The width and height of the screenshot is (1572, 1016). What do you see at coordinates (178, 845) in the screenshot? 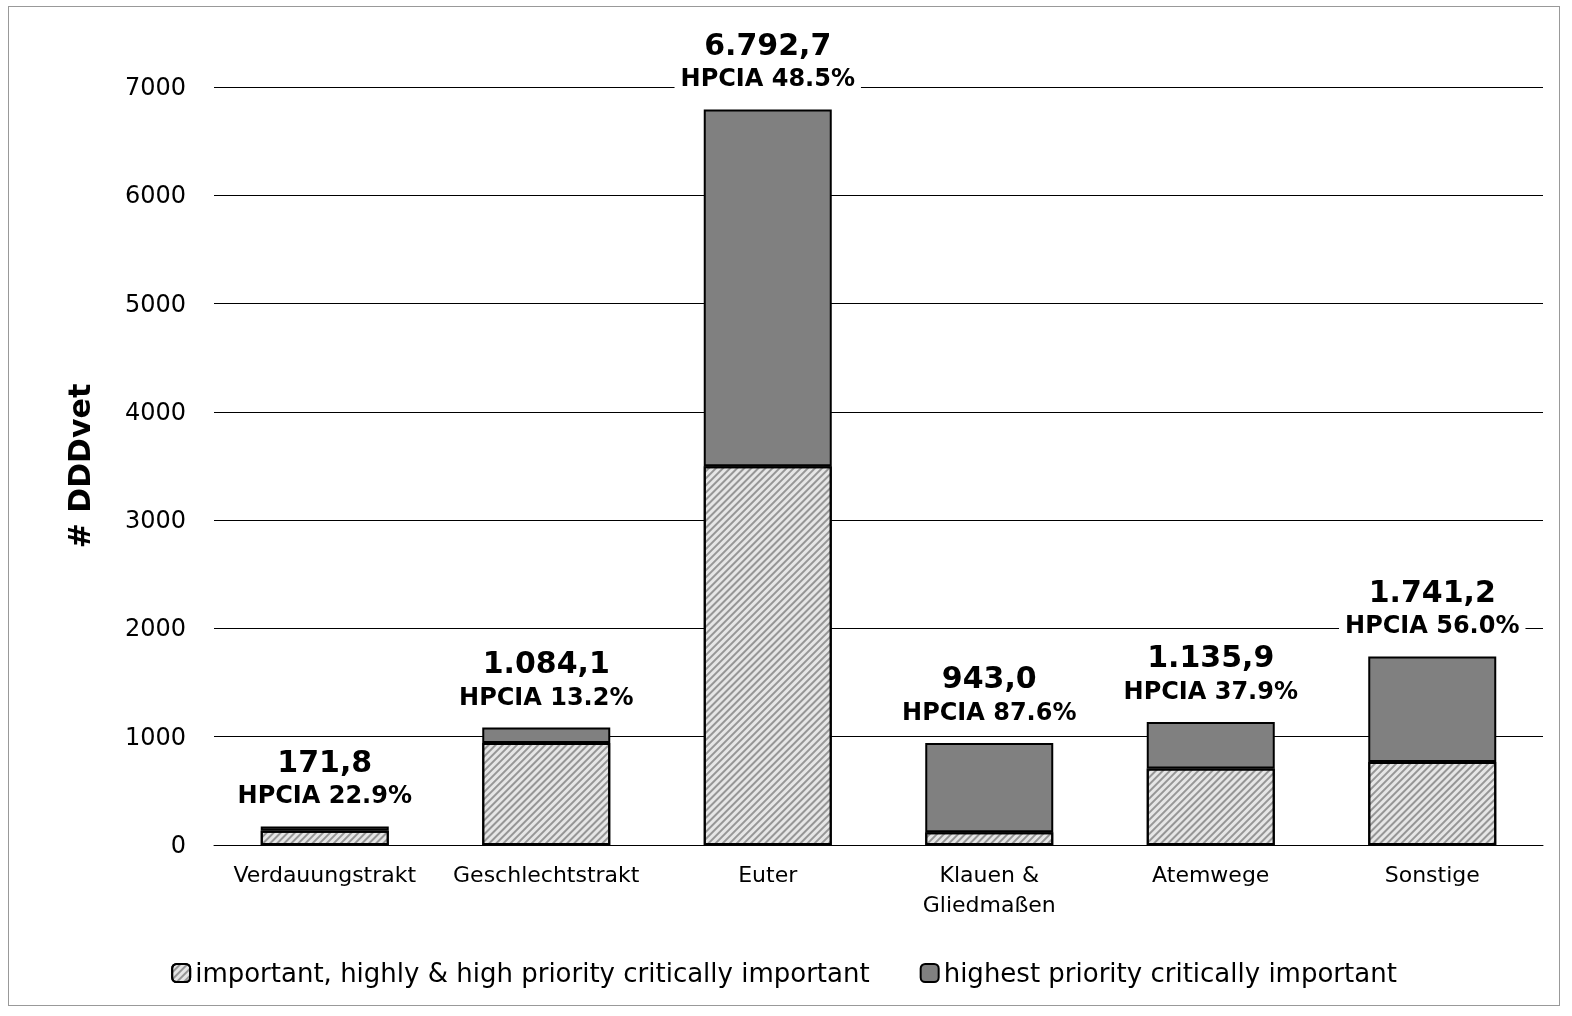
I see `y-tick-label: 0` at bounding box center [178, 845].